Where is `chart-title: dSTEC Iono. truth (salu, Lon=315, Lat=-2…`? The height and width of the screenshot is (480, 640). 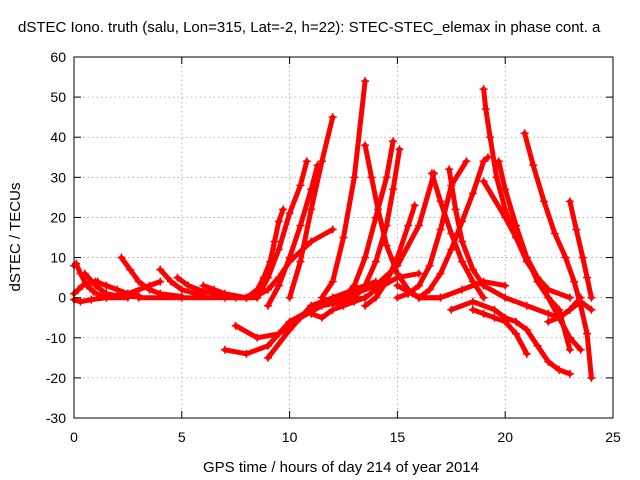
chart-title: dSTEC Iono. truth (salu, Lon=315, Lat=-2… is located at coordinates (309, 27).